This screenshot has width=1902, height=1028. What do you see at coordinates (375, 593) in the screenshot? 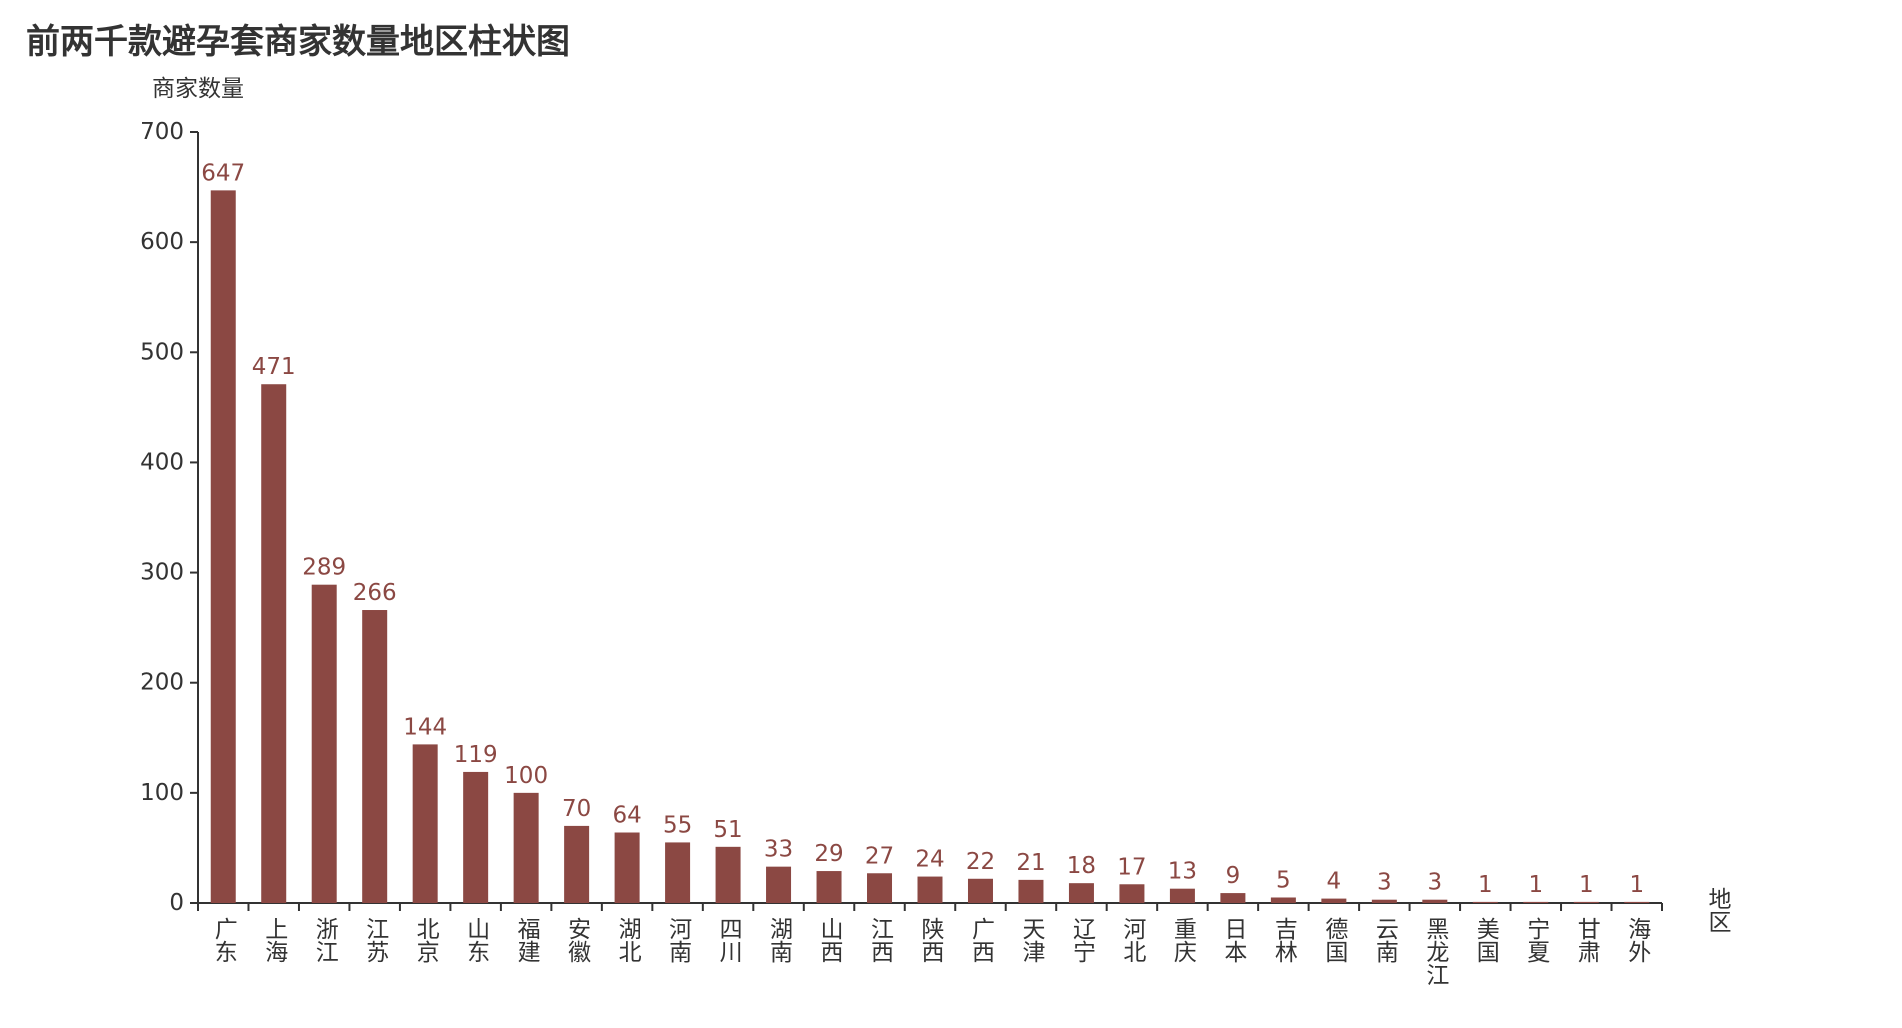
I see `bar-value-label: 266` at bounding box center [375, 593].